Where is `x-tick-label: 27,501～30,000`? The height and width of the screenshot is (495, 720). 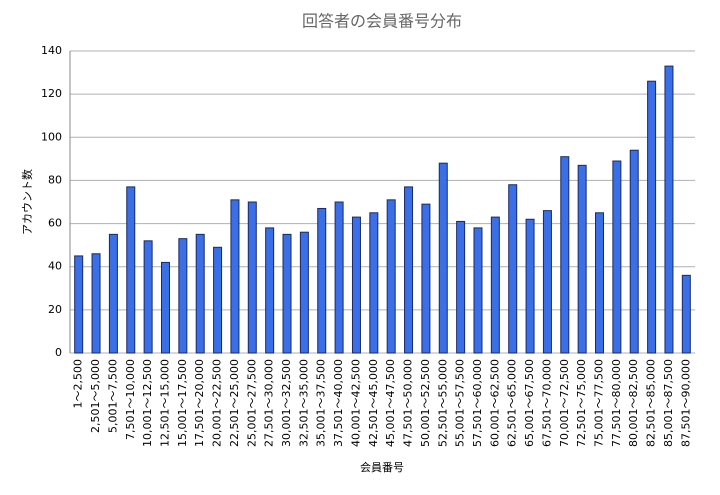 x-tick-label: 27,501～30,000 is located at coordinates (269, 403).